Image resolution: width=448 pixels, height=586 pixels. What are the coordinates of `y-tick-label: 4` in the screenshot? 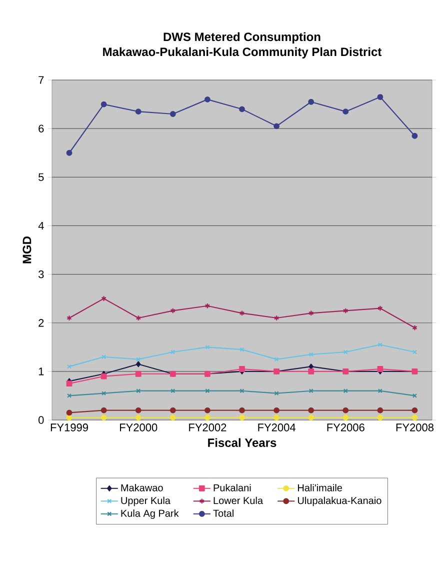 It's located at (41, 226).